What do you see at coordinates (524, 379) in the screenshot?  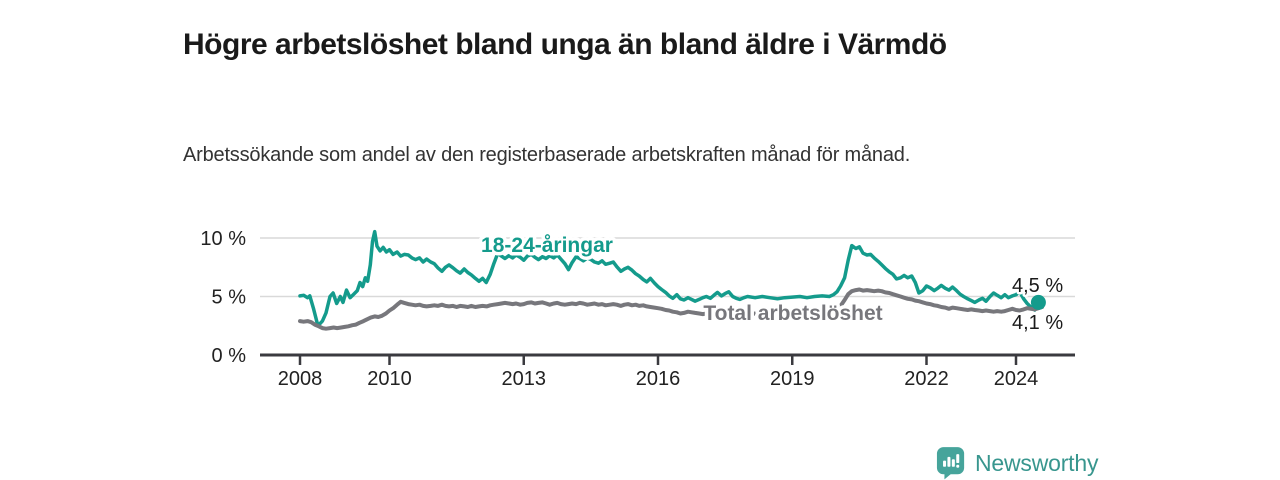 I see `x-axis-tick-label: 2013` at bounding box center [524, 379].